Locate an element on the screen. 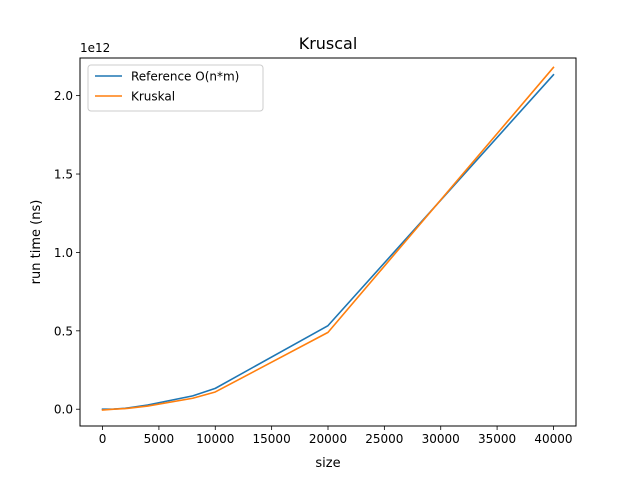 The height and width of the screenshot is (480, 640). y-axis-offset-label: 1e12 is located at coordinates (95, 48).